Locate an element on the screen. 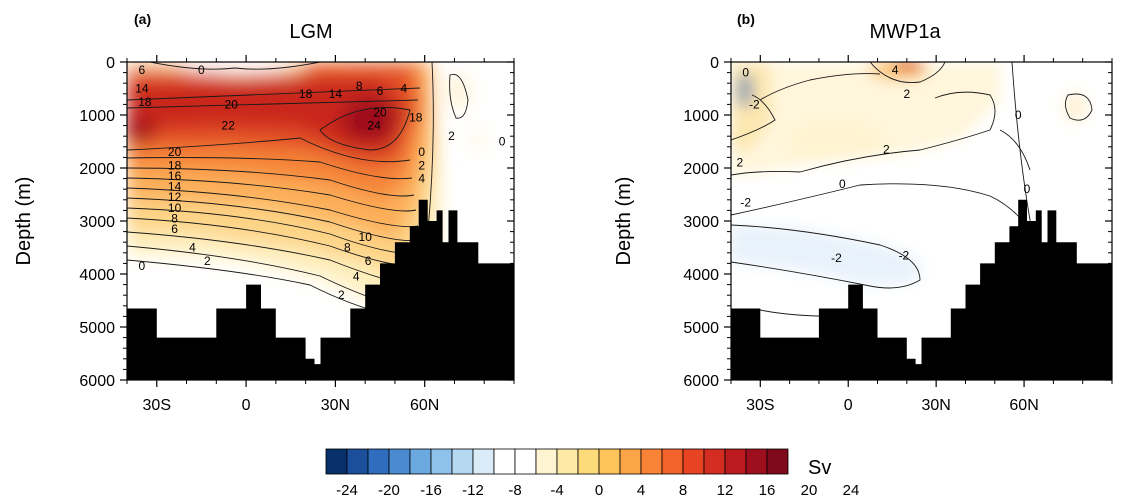 The image size is (1121, 501). lgm-contour-label: 16 is located at coordinates (175, 176).